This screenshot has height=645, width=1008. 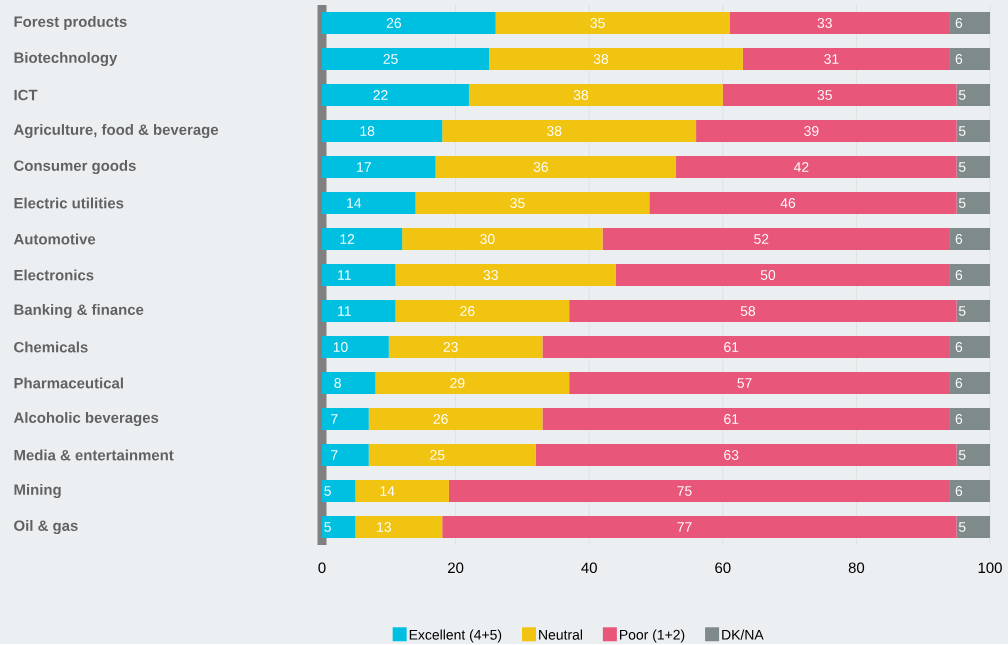 I want to click on legend-label: Poor (1+2), so click(x=652, y=636).